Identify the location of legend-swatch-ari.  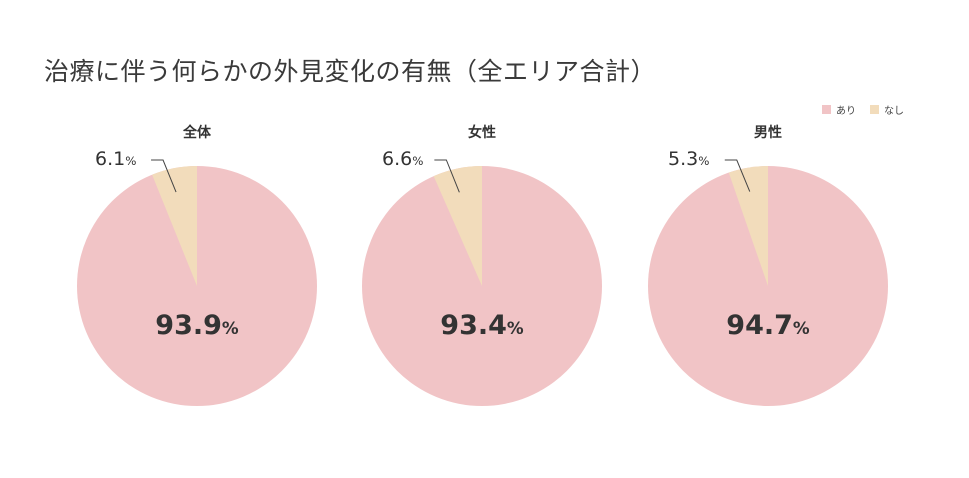
(826, 109).